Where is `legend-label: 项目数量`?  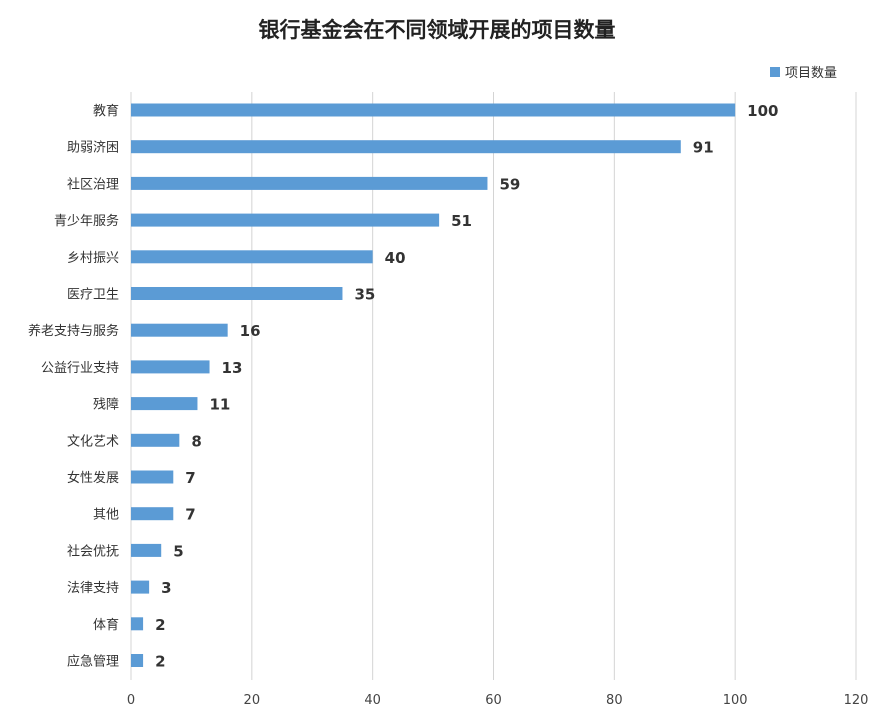
legend-label: 项目数量 is located at coordinates (811, 73).